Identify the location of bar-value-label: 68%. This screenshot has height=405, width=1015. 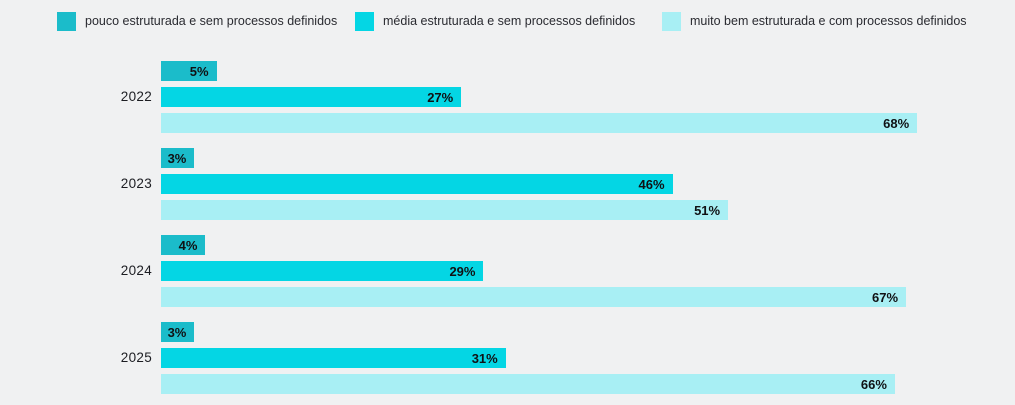
(896, 123).